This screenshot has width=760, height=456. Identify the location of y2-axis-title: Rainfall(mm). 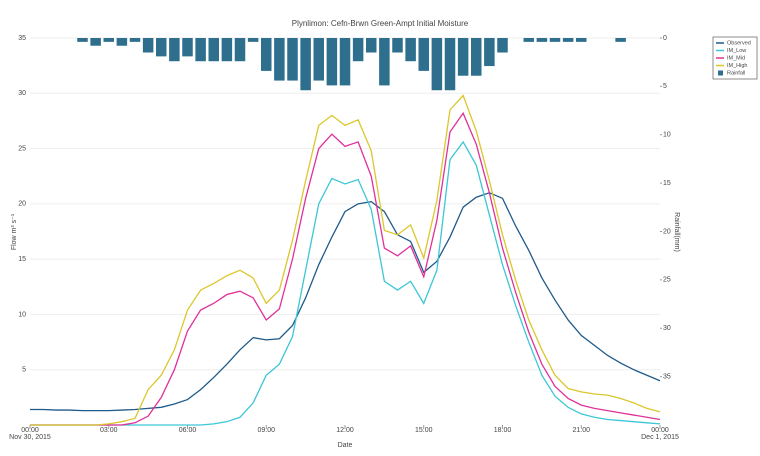
(676, 232).